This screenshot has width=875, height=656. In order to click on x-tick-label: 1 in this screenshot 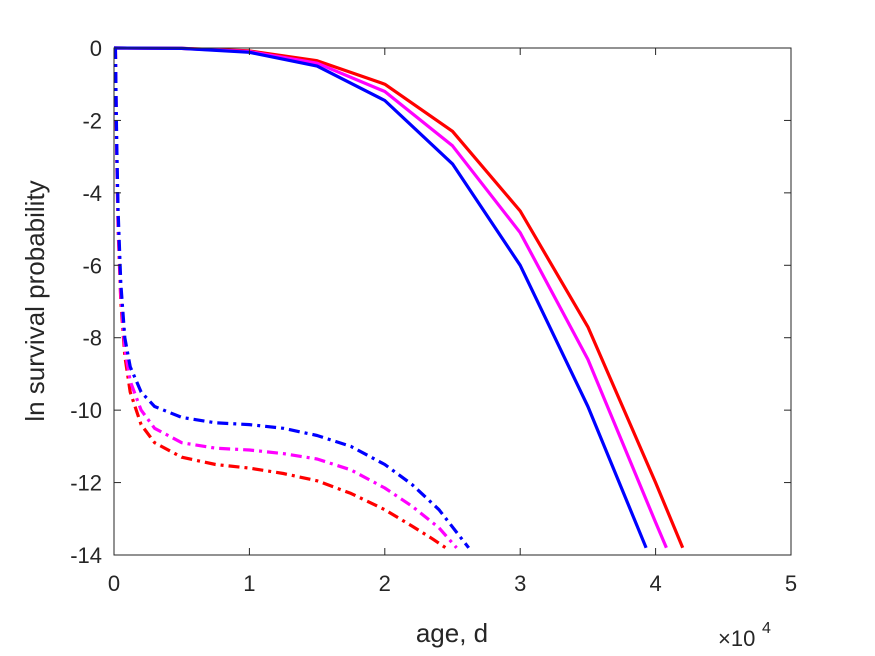, I will do `click(249, 583)`.